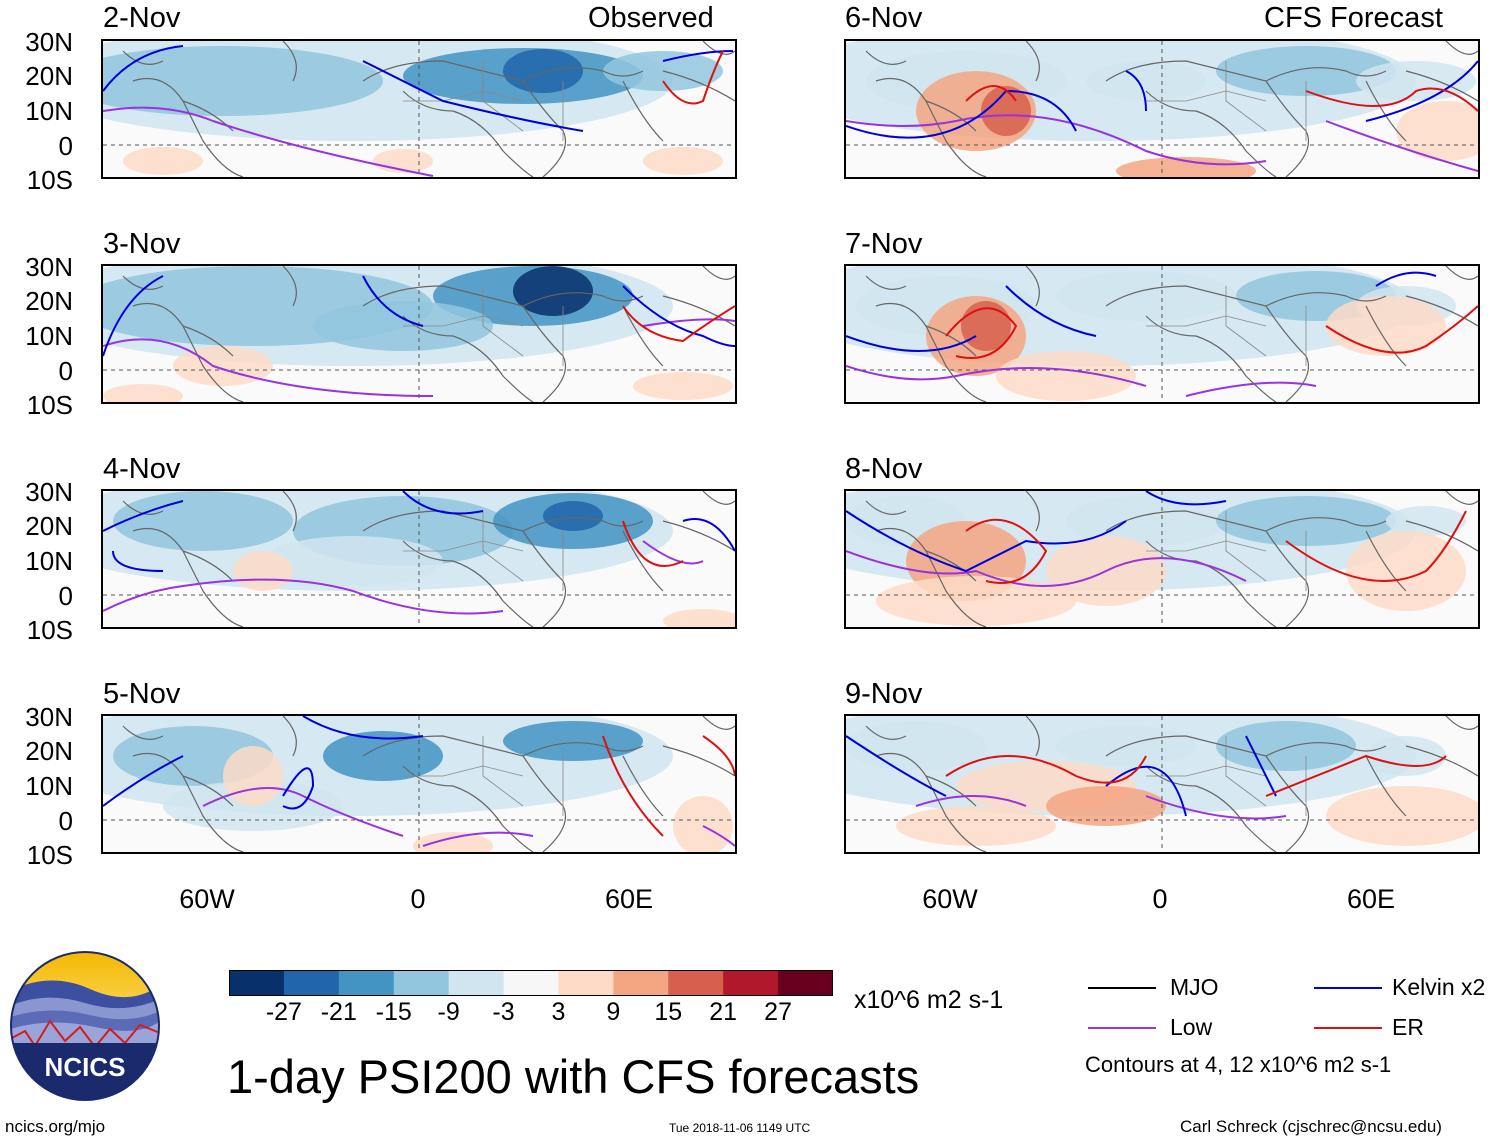  What do you see at coordinates (49, 561) in the screenshot?
I see `lat-label-10n-row3: 10N` at bounding box center [49, 561].